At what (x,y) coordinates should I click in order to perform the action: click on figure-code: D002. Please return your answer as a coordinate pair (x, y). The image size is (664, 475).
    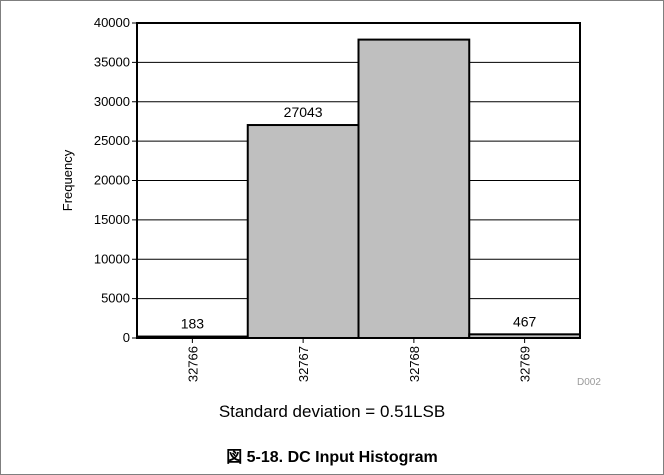
    Looking at the image, I should click on (589, 382).